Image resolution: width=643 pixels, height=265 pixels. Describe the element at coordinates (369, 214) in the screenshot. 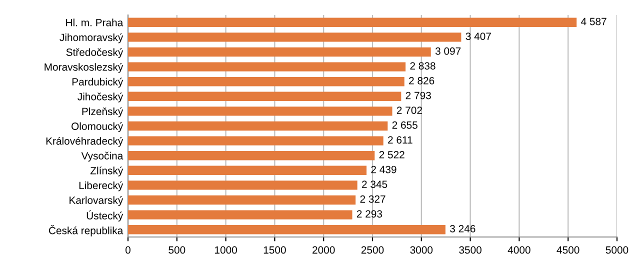

I see `data-label: 2 293` at that location.